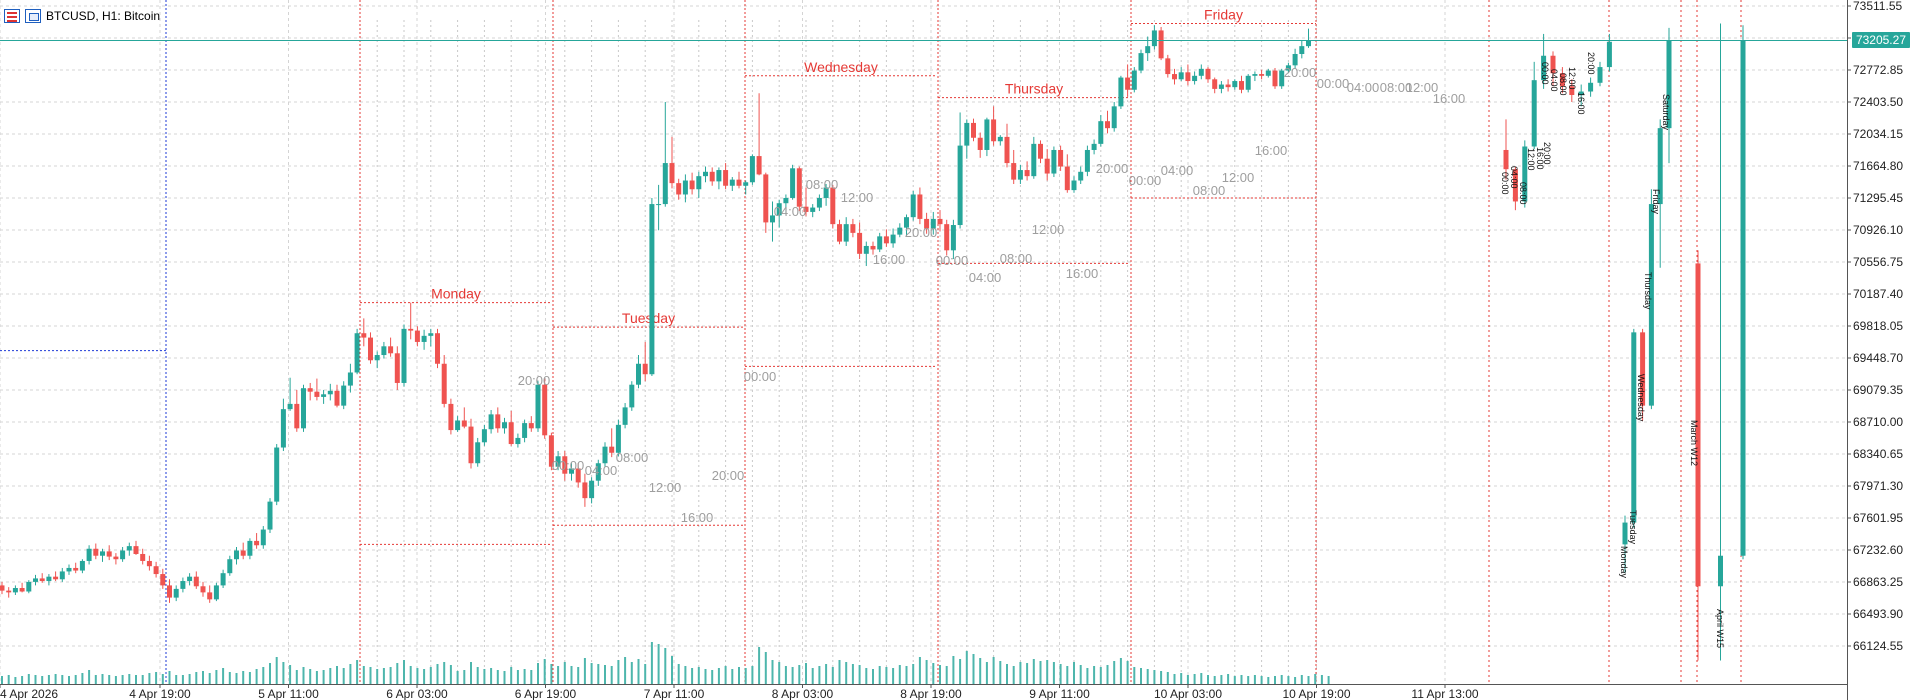 Image resolution: width=1912 pixels, height=700 pixels. I want to click on symbol-icon, so click(33, 16).